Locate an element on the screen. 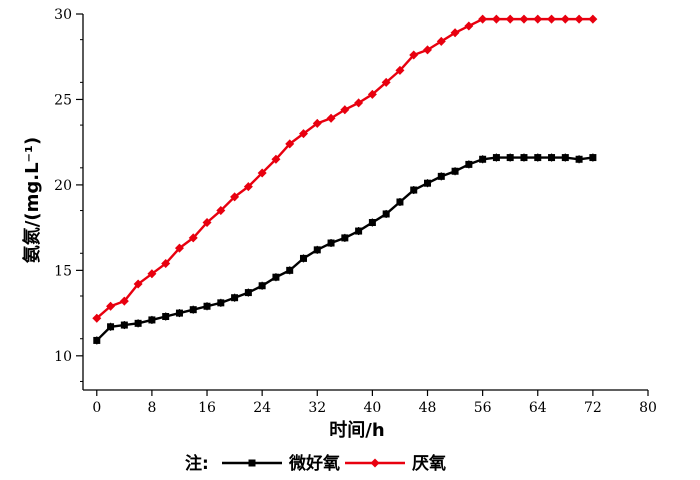 This screenshot has height=480, width=700. x-tick-label: 48 is located at coordinates (428, 408).